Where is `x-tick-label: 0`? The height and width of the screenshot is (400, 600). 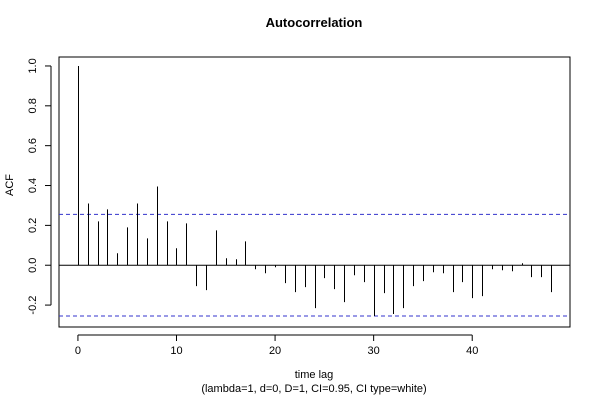
x-tick-label: 0 is located at coordinates (78, 351).